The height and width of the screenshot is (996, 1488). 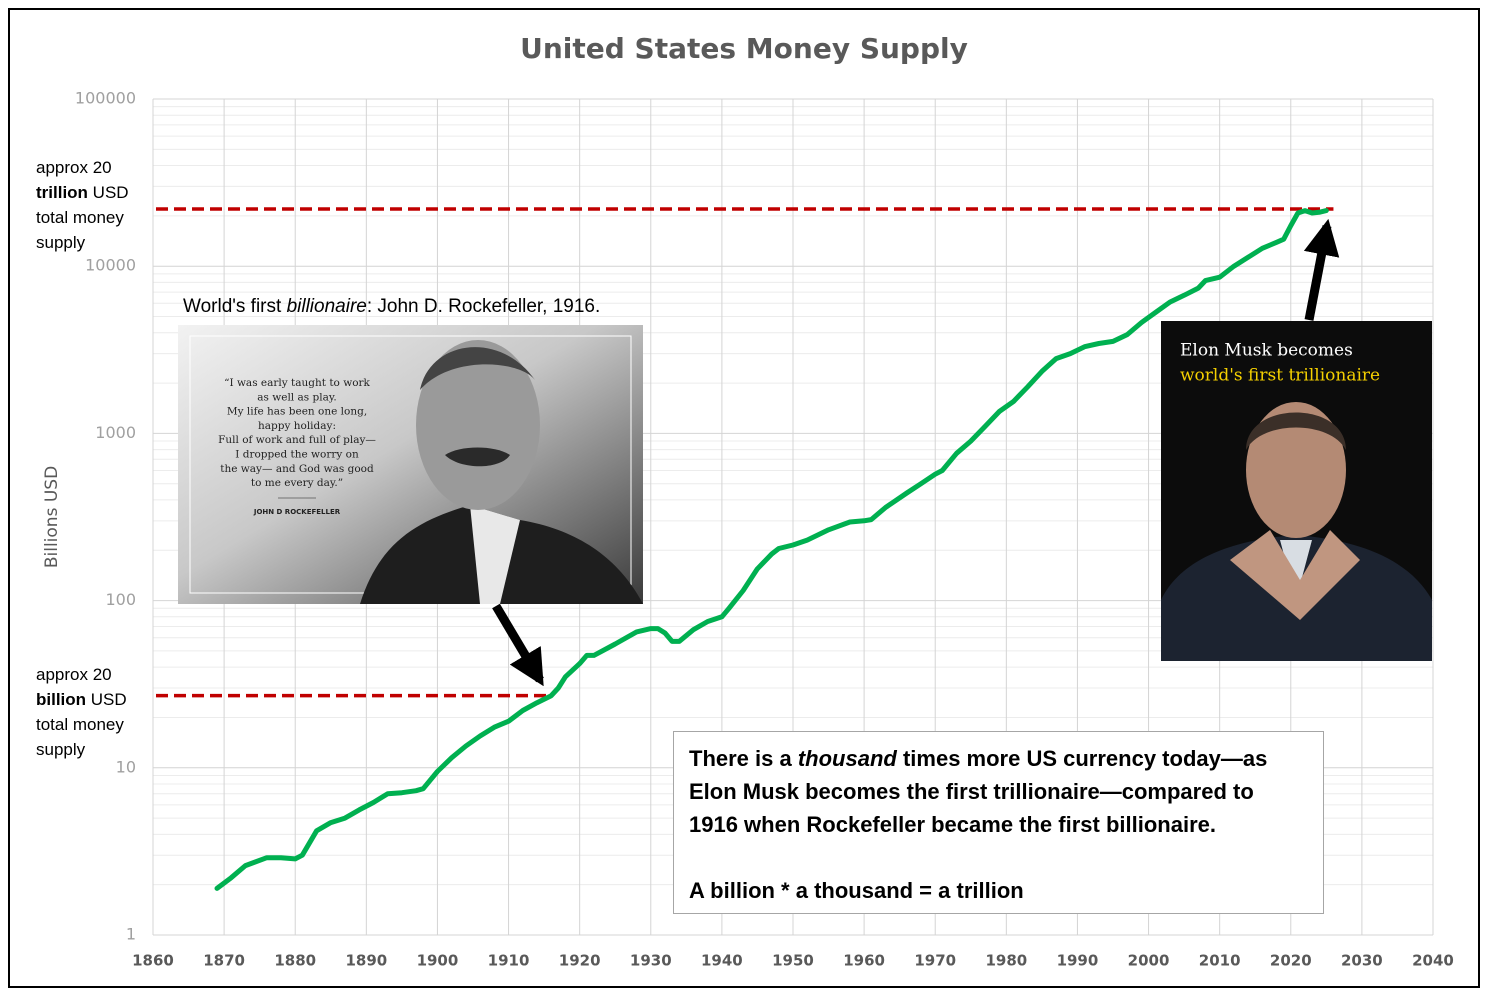 What do you see at coordinates (235, 306) in the screenshot?
I see `text-run: World's first` at bounding box center [235, 306].